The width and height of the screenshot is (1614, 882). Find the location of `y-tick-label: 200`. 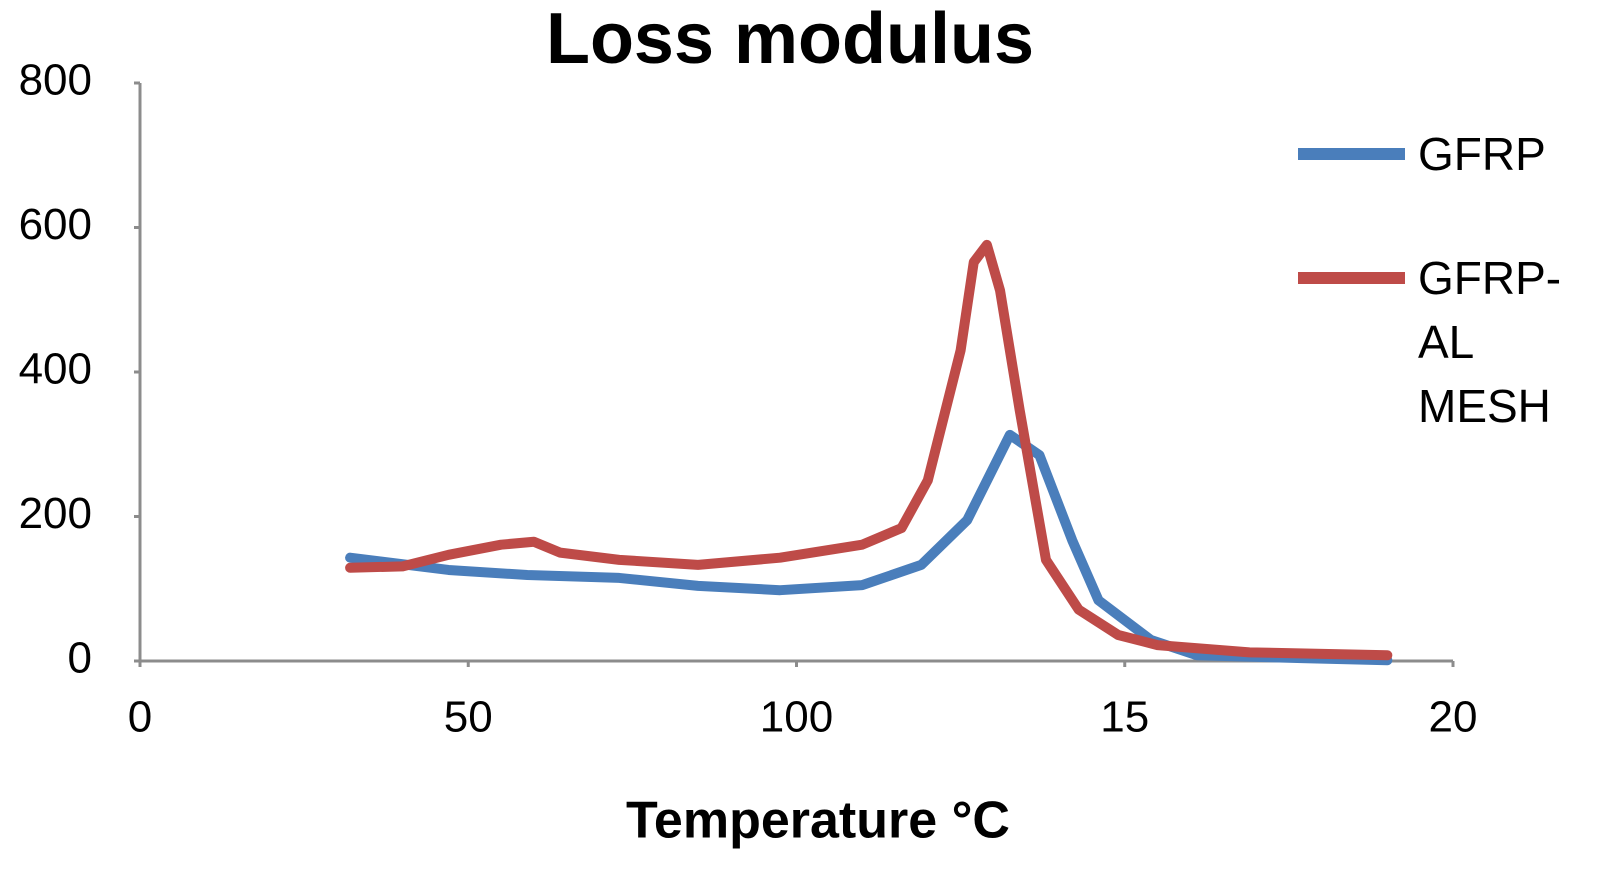

y-tick-label: 200 is located at coordinates (55, 513).